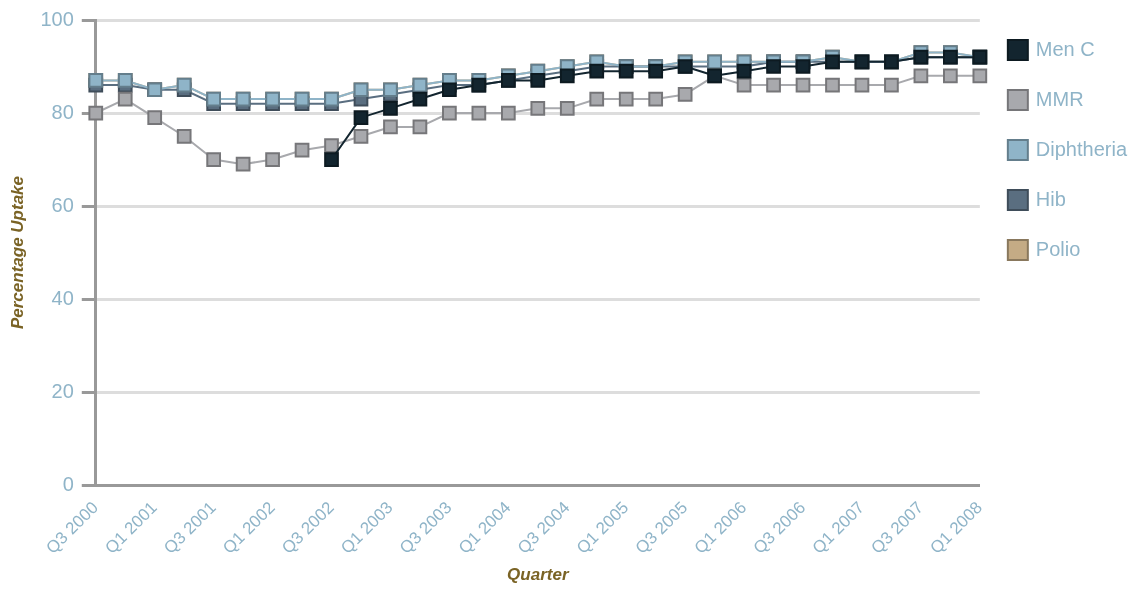  What do you see at coordinates (68, 483) in the screenshot?
I see `y-tick-label: 0` at bounding box center [68, 483].